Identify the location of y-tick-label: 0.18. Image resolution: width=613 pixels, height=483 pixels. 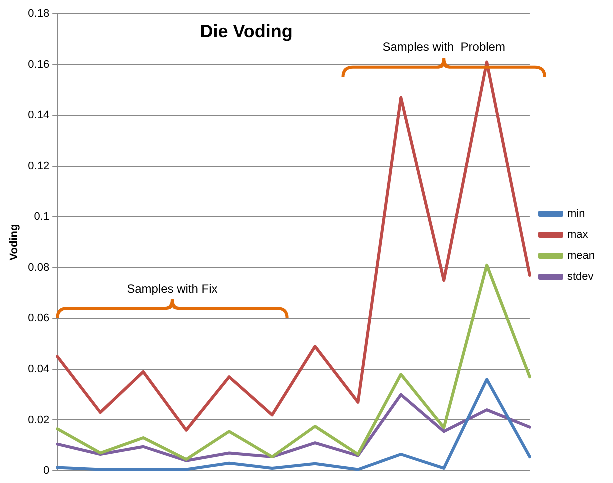
(39, 14).